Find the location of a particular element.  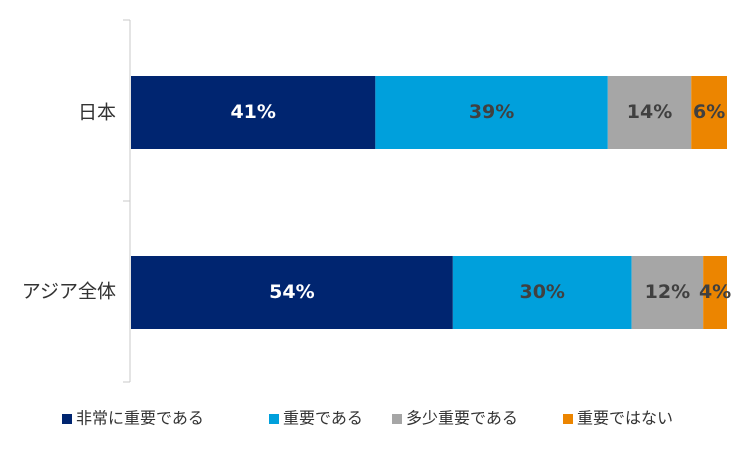

legend: 非常に重要である 重要である 多少重要である 重要ではない is located at coordinates (367, 418).